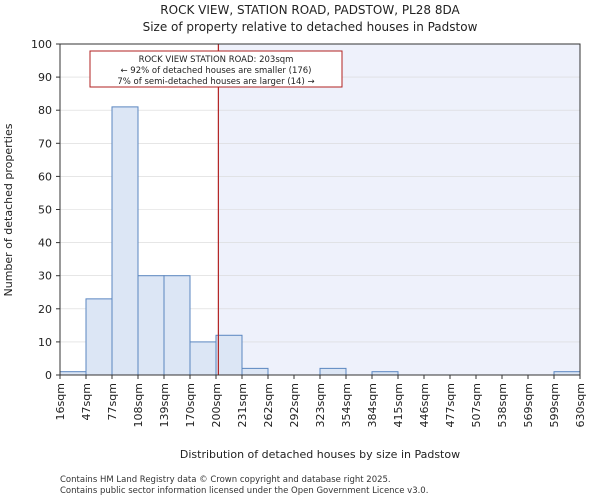 The width and height of the screenshot is (600, 500). Describe the element at coordinates (333, 371) in the screenshot. I see `bar-323sqm` at that location.